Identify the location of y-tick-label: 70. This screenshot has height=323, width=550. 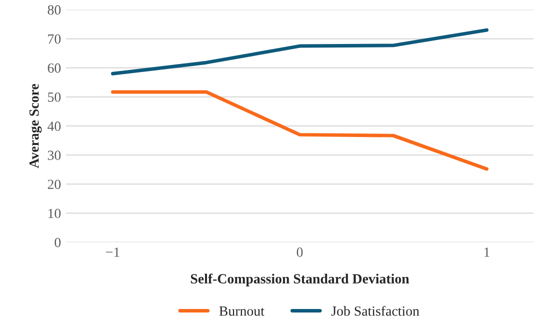
(54, 39).